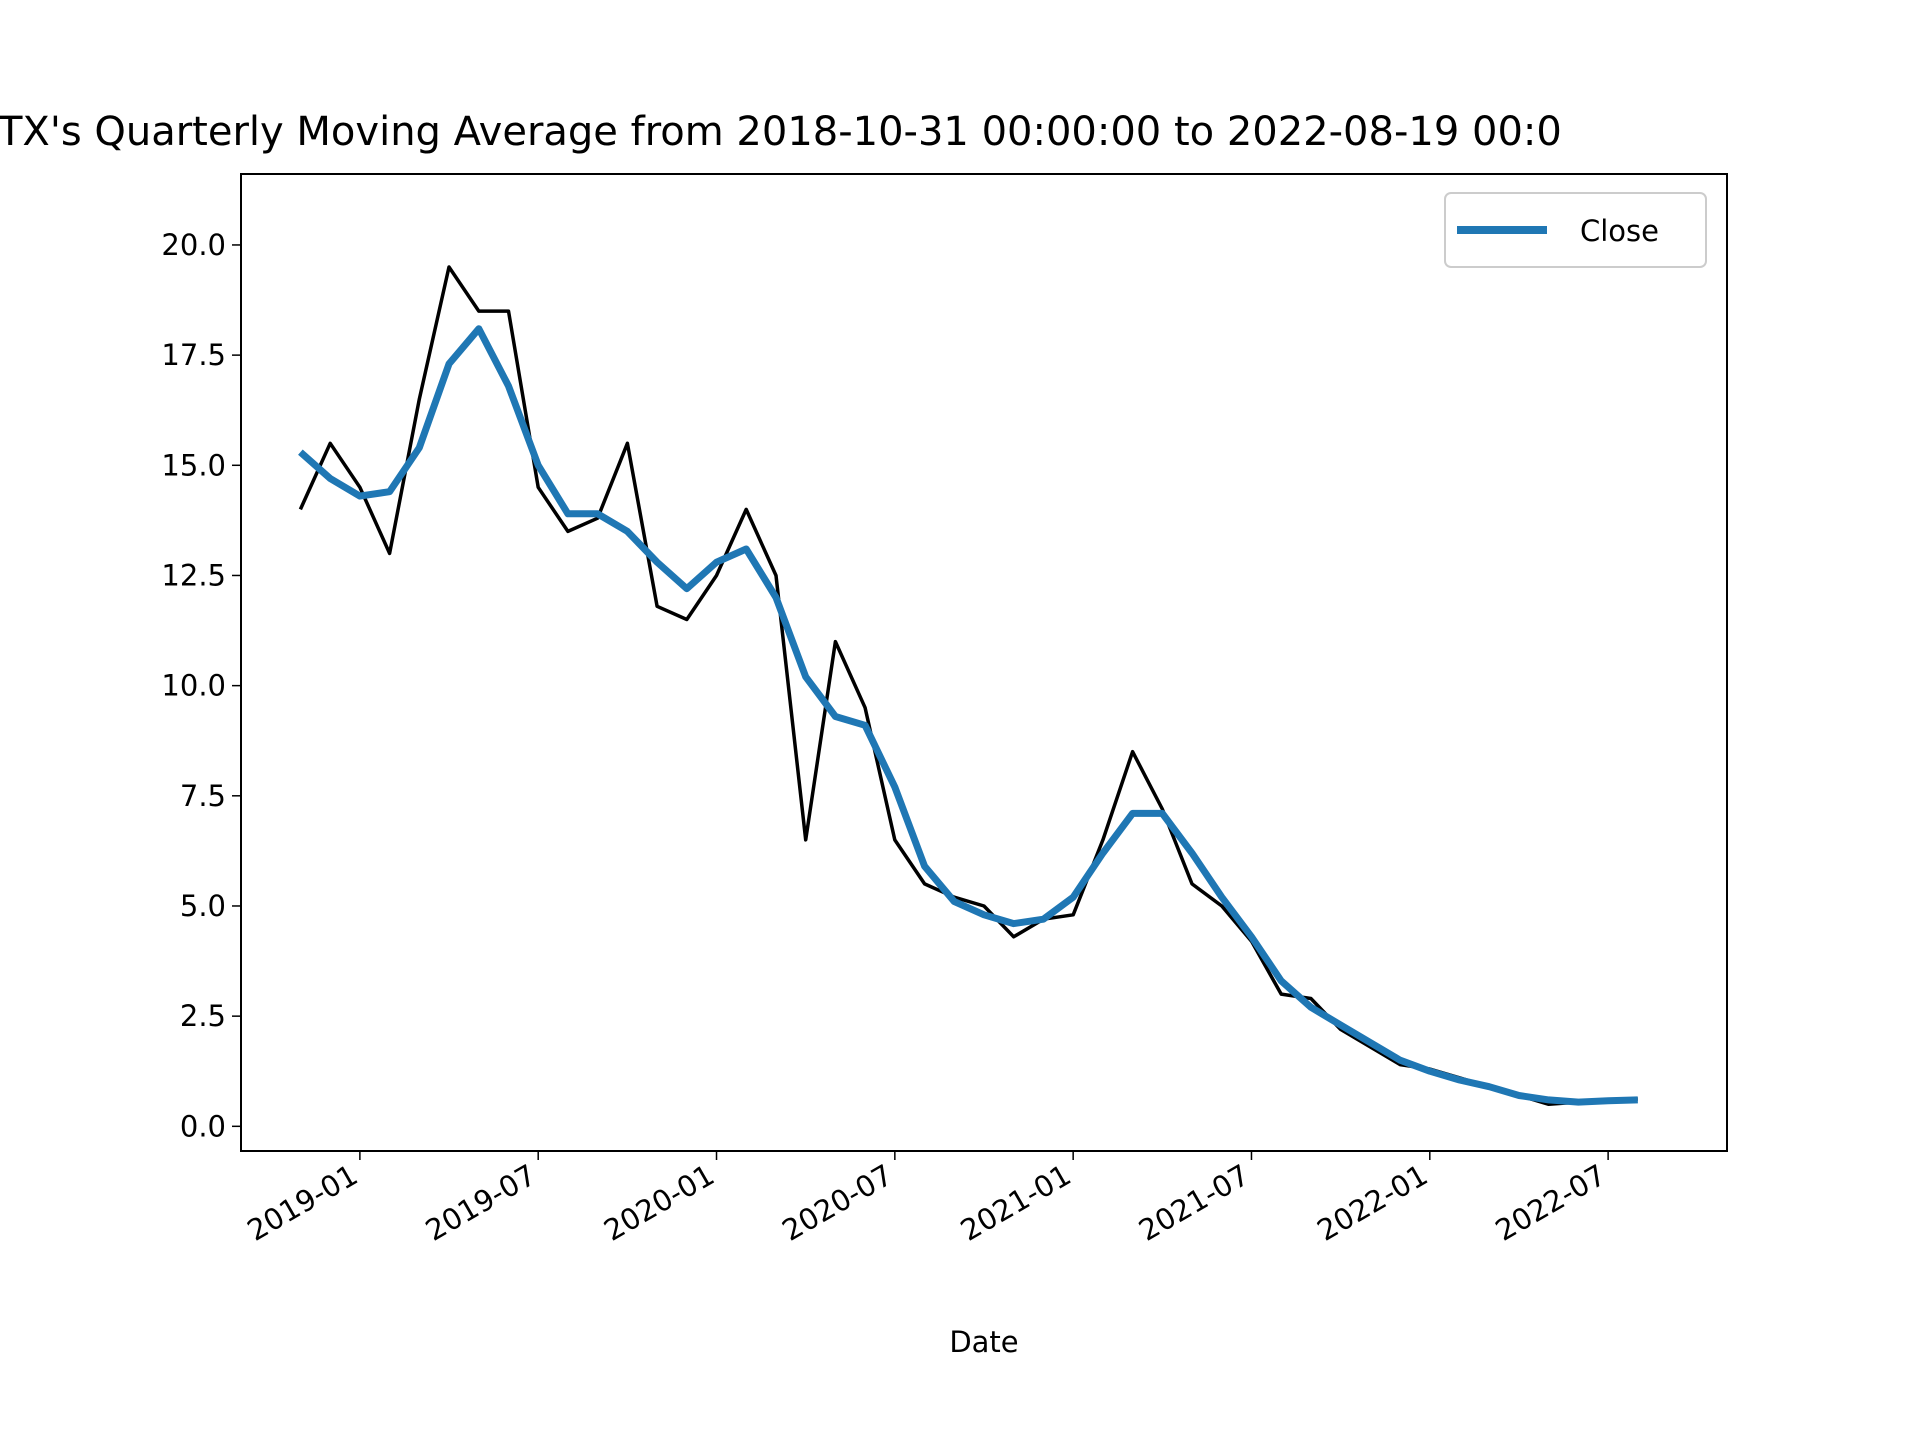 The image size is (1920, 1440). Describe the element at coordinates (203, 796) in the screenshot. I see `y-tick-label: 7.5` at that location.